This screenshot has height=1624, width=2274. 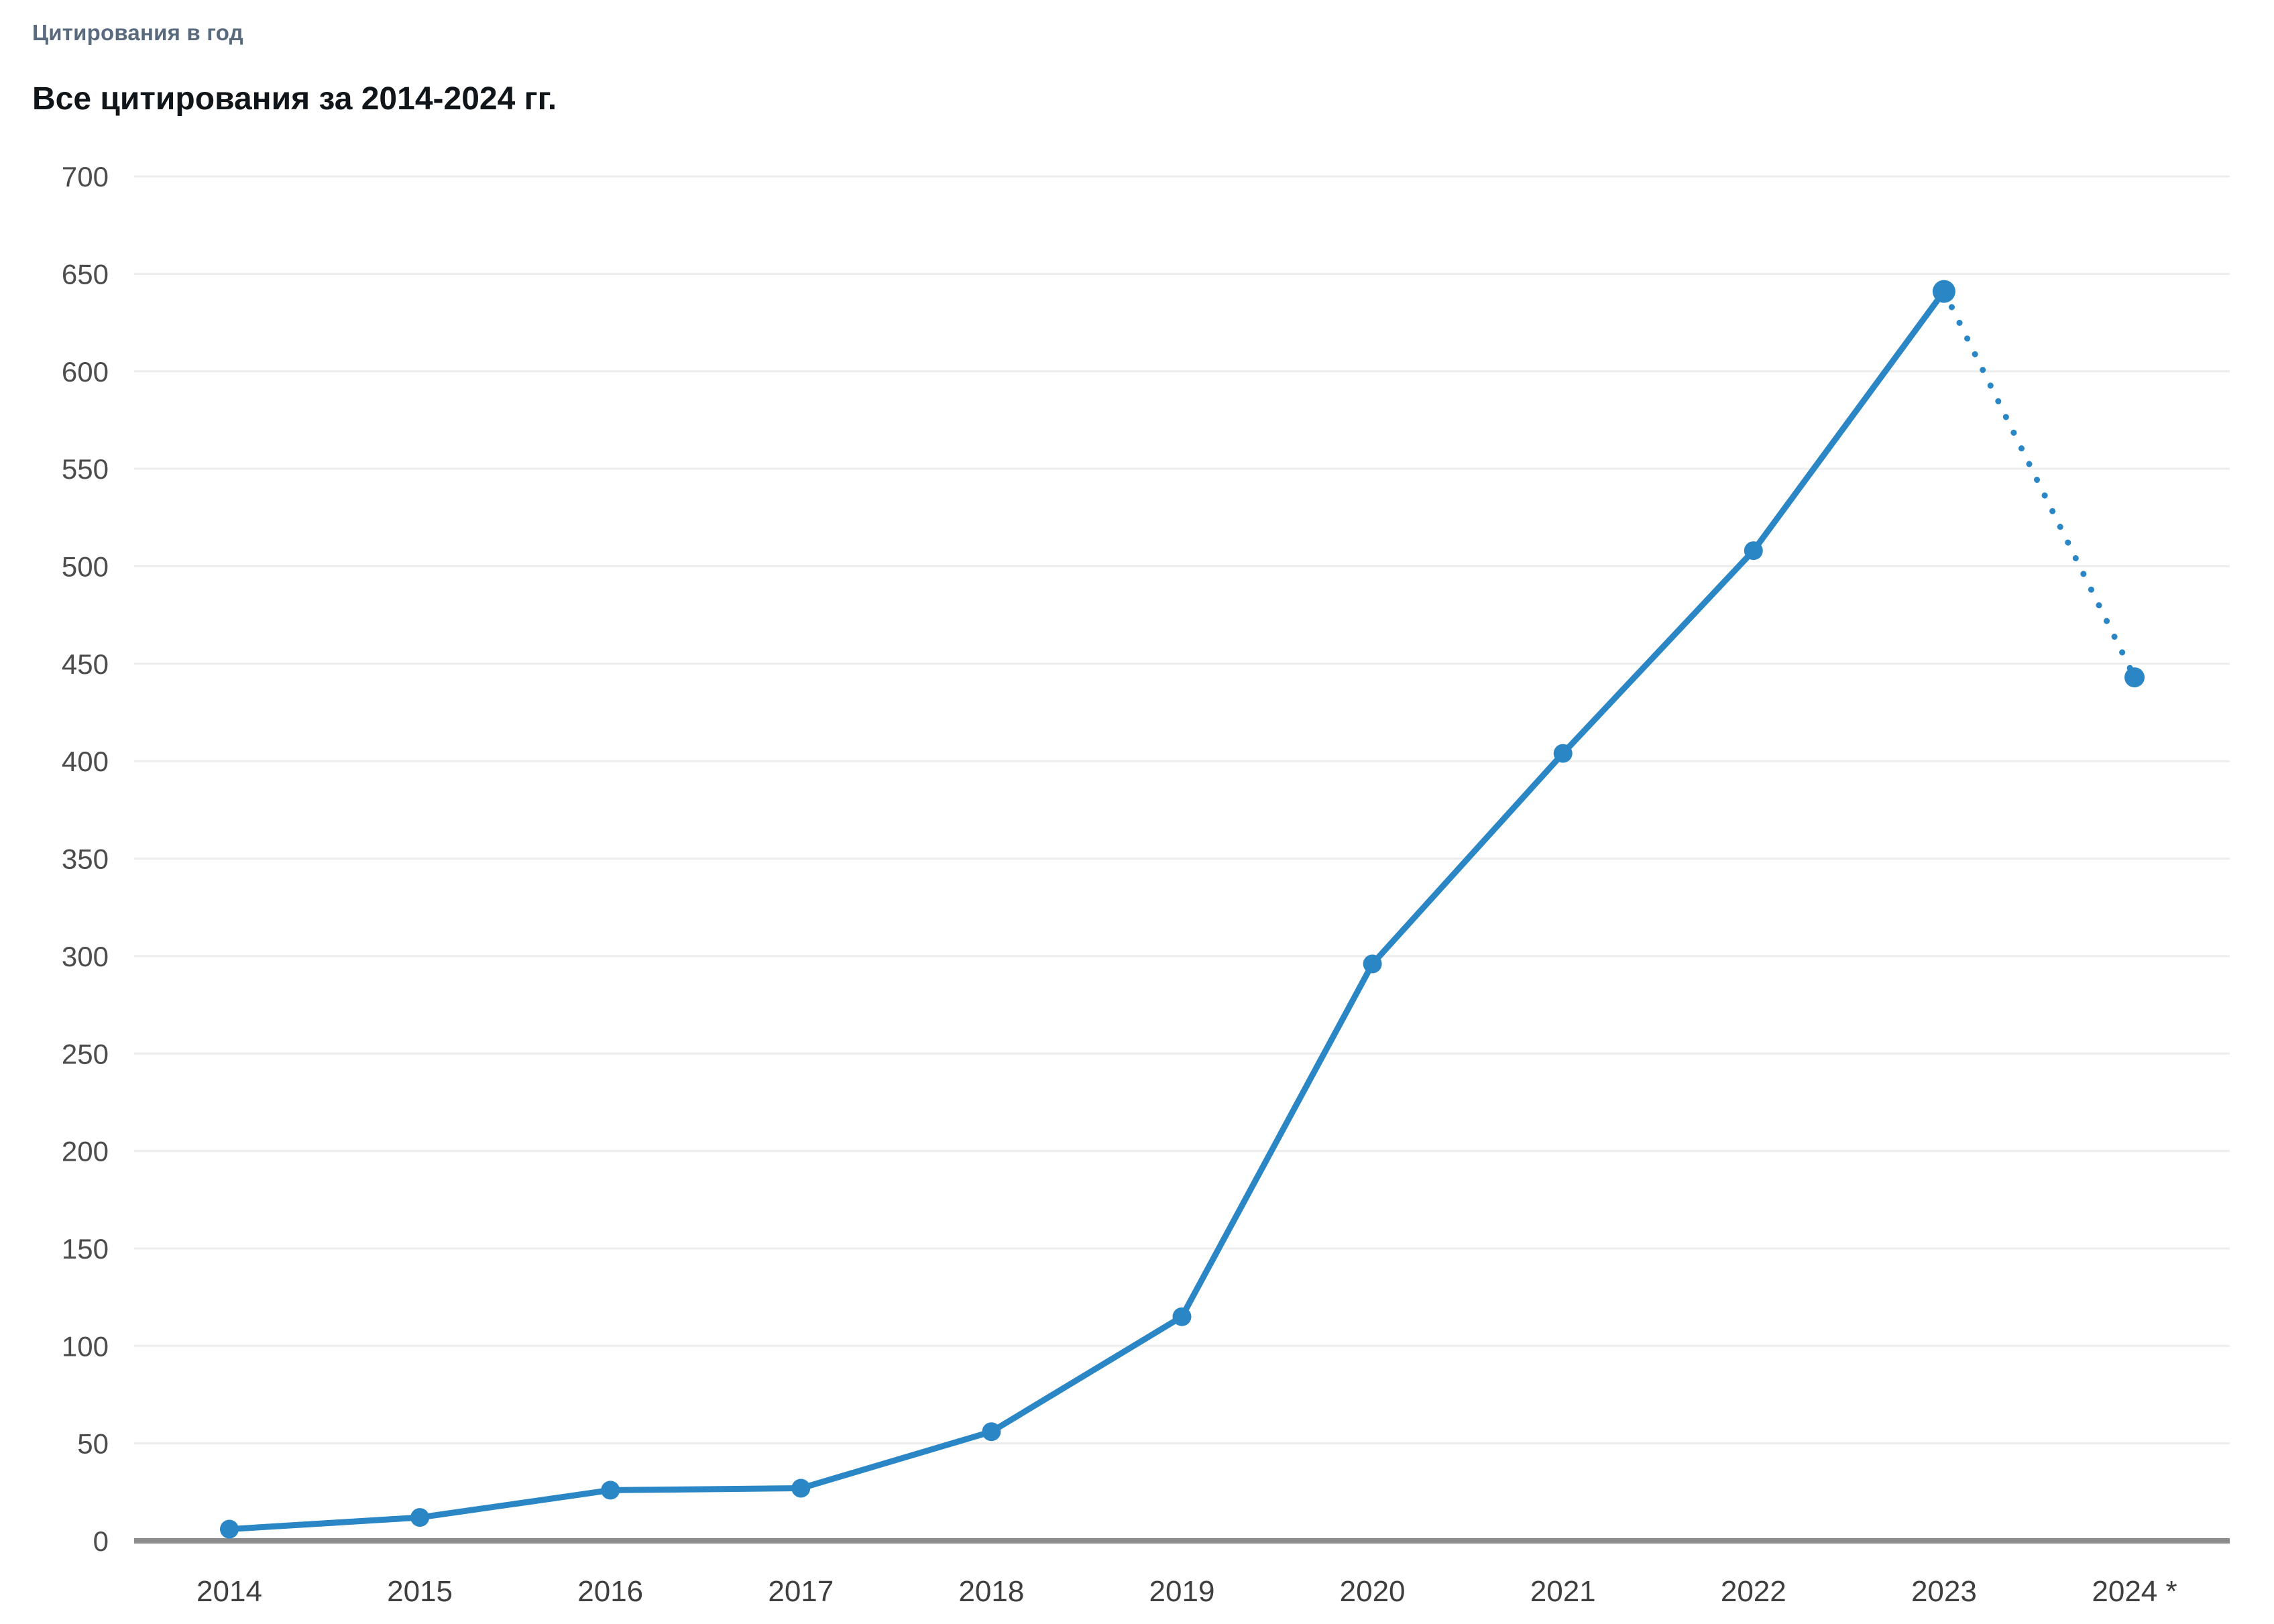 What do you see at coordinates (86, 372) in the screenshot?
I see `y-tick-label: 600` at bounding box center [86, 372].